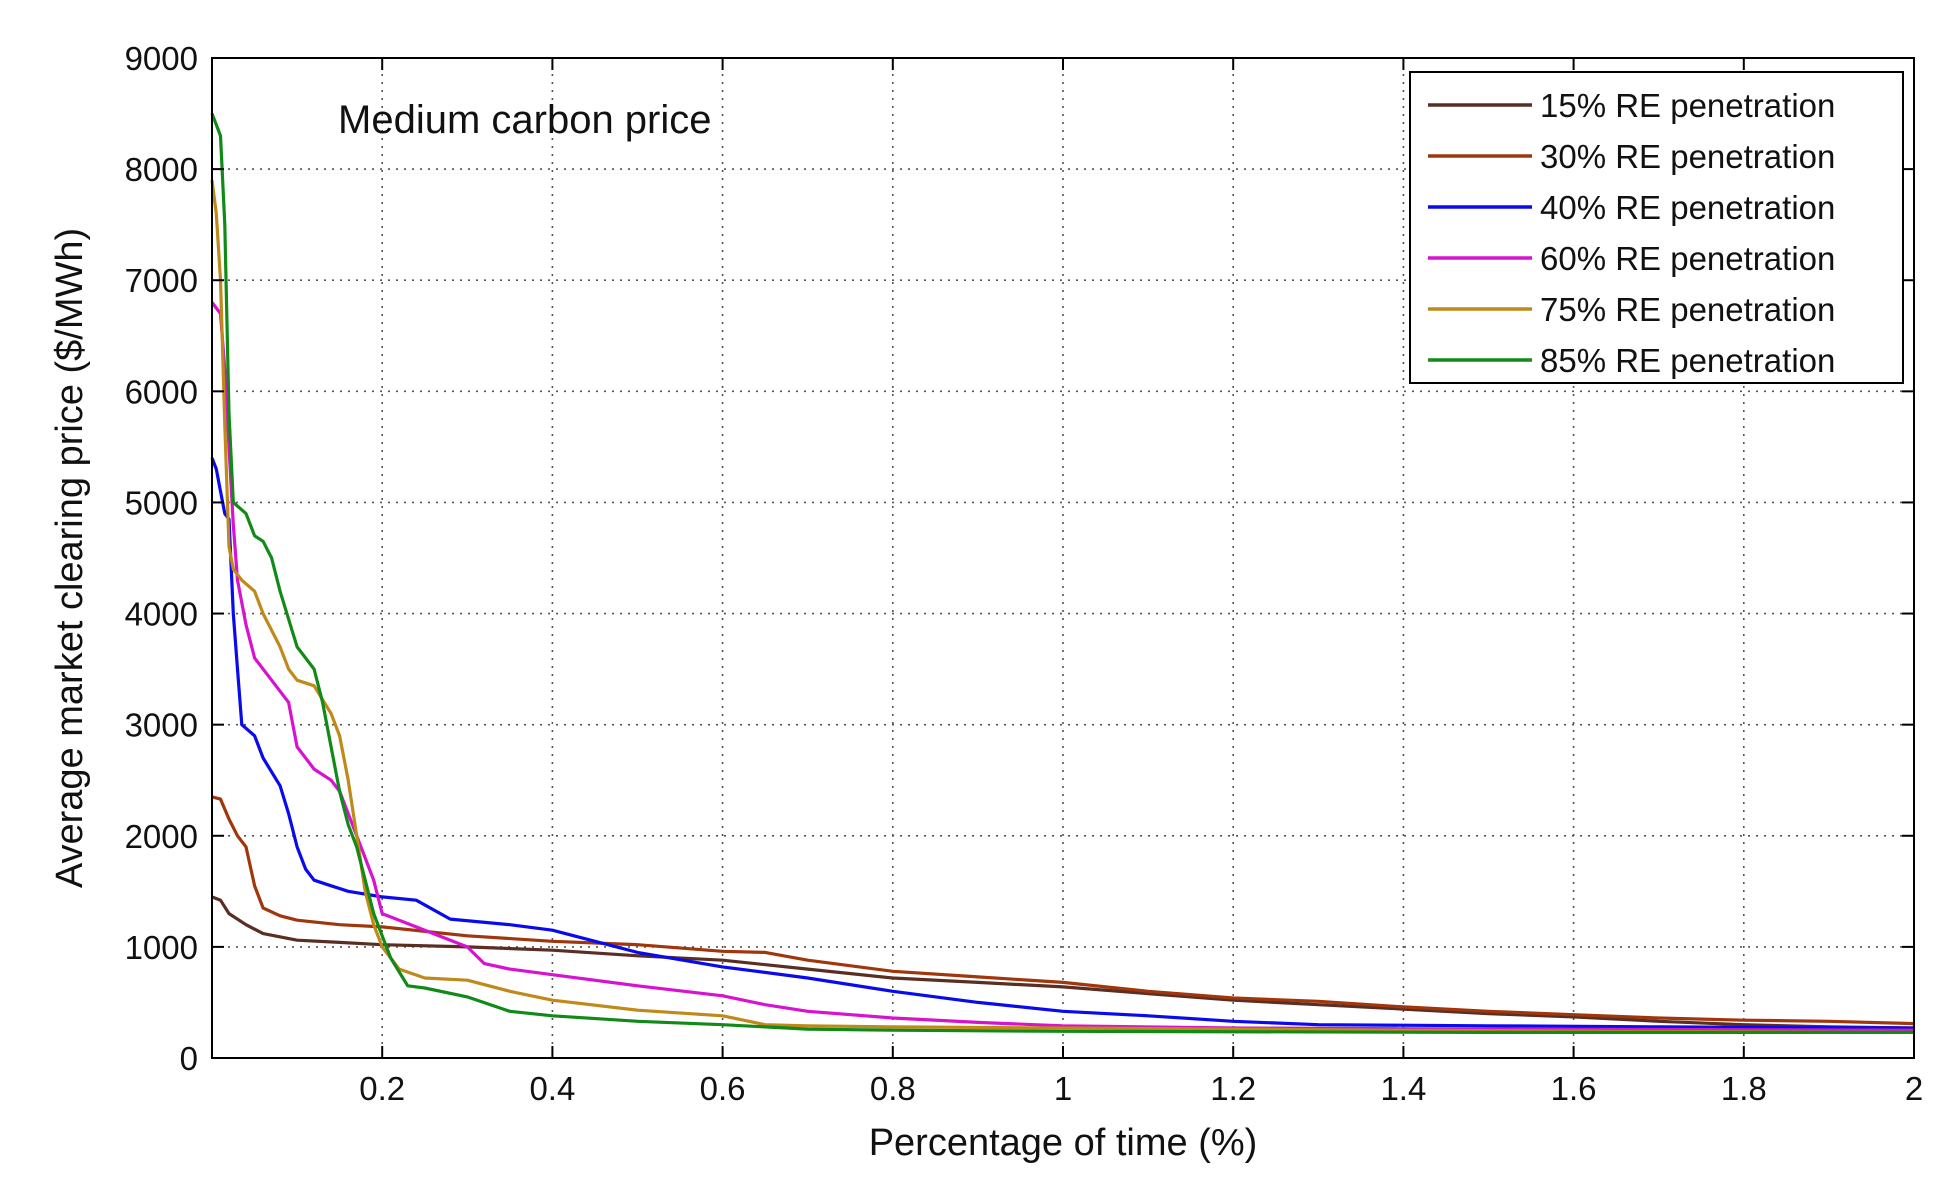 The width and height of the screenshot is (1956, 1187). What do you see at coordinates (189, 1058) in the screenshot?
I see `y-tick-label: 0` at bounding box center [189, 1058].